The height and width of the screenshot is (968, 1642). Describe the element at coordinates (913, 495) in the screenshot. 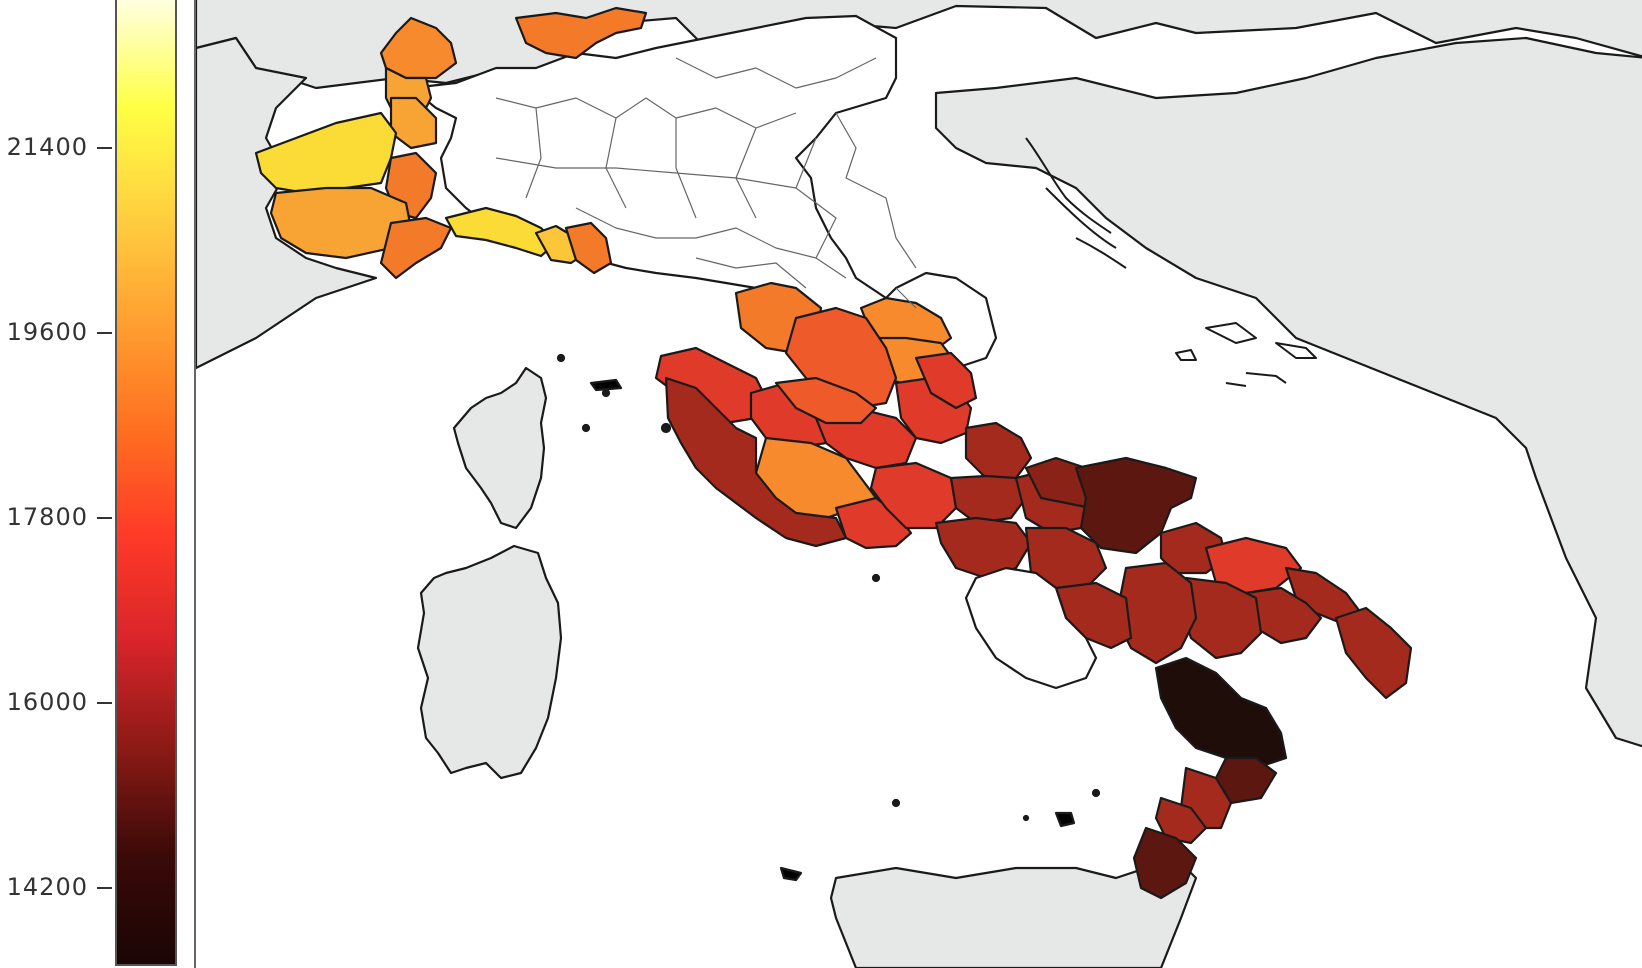

I see `region-frosinone` at that location.